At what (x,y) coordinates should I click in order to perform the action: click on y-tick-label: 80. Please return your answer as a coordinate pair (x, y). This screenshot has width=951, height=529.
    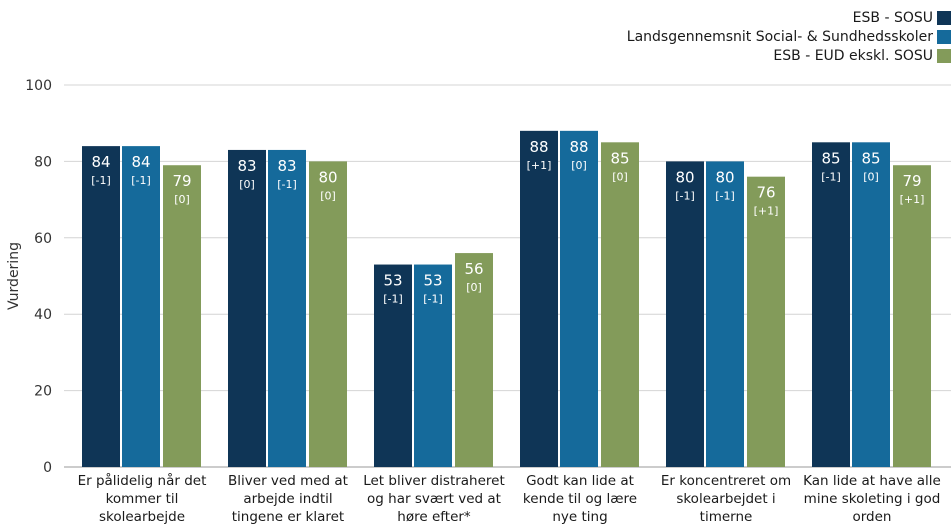
    Looking at the image, I should click on (43, 162).